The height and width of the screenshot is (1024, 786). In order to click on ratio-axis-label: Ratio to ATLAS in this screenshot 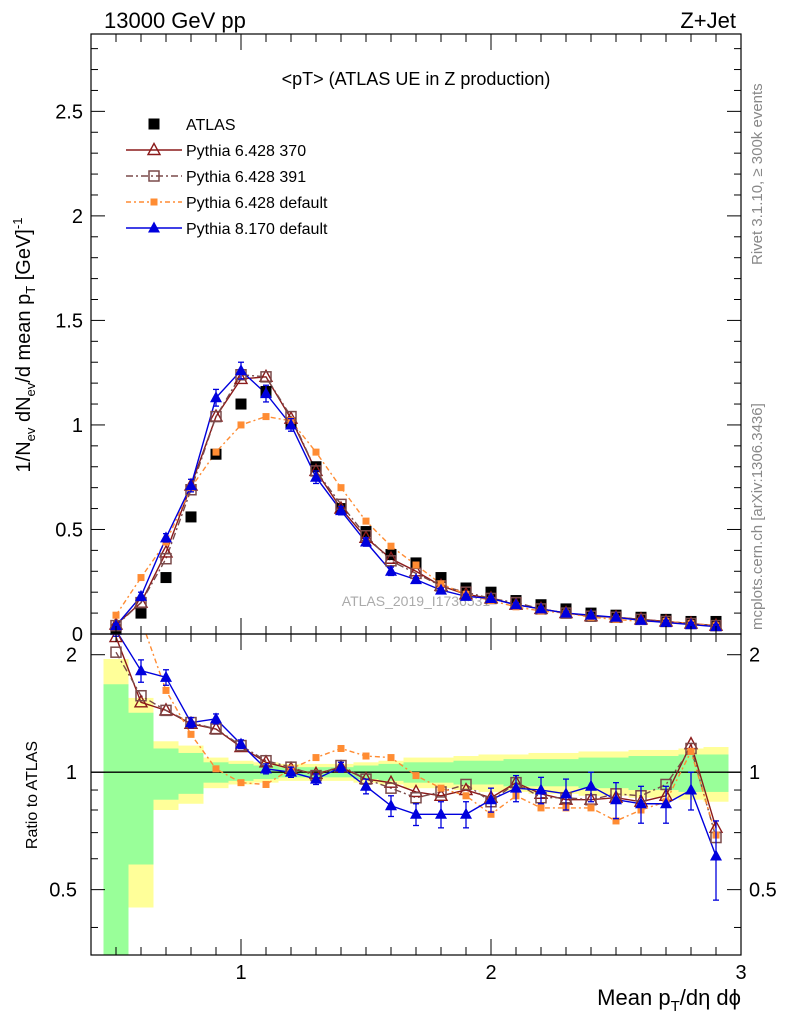, I will do `click(32, 795)`.